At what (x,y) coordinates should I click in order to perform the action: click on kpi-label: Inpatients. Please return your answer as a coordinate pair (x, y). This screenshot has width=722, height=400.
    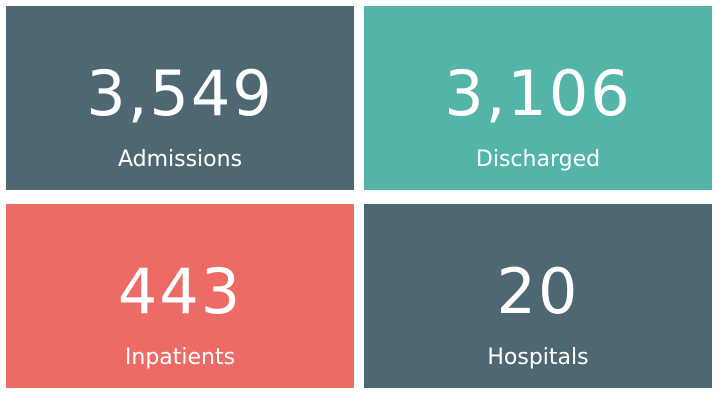
    Looking at the image, I should click on (180, 357).